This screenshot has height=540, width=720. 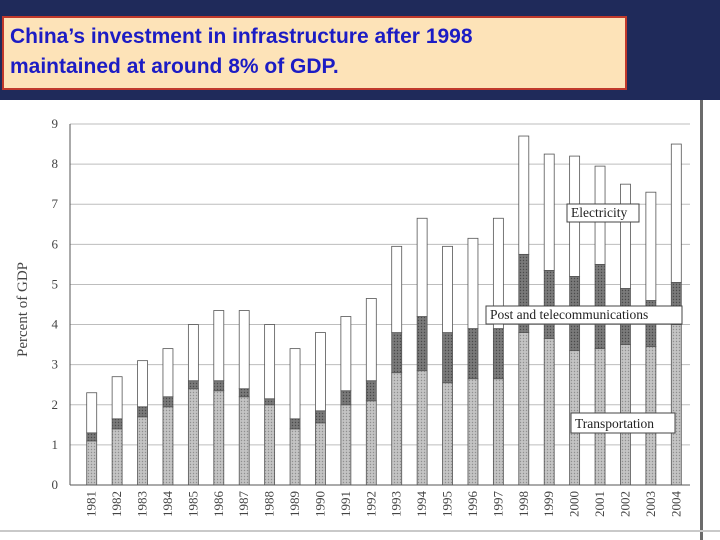 What do you see at coordinates (569, 314) in the screenshot?
I see `annotation-post-telecom: Post and telecommunications` at bounding box center [569, 314].